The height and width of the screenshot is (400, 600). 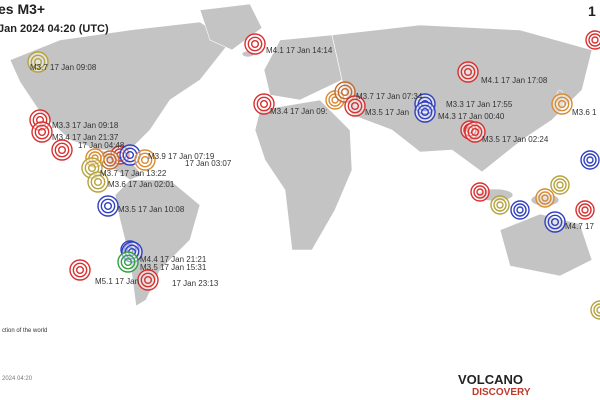 What do you see at coordinates (17, 379) in the screenshot?
I see `footer-time: 2024 04:20` at bounding box center [17, 379].